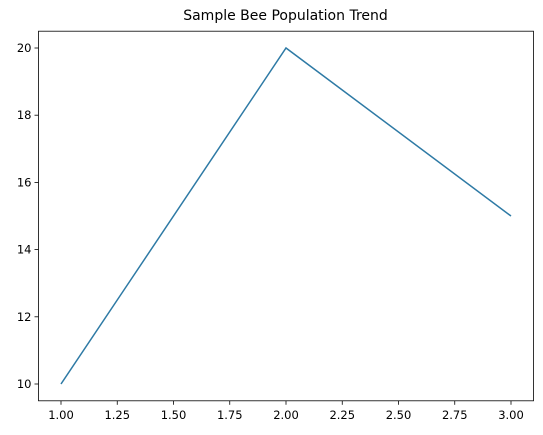  I want to click on y-tick-label: 10, so click(24, 384).